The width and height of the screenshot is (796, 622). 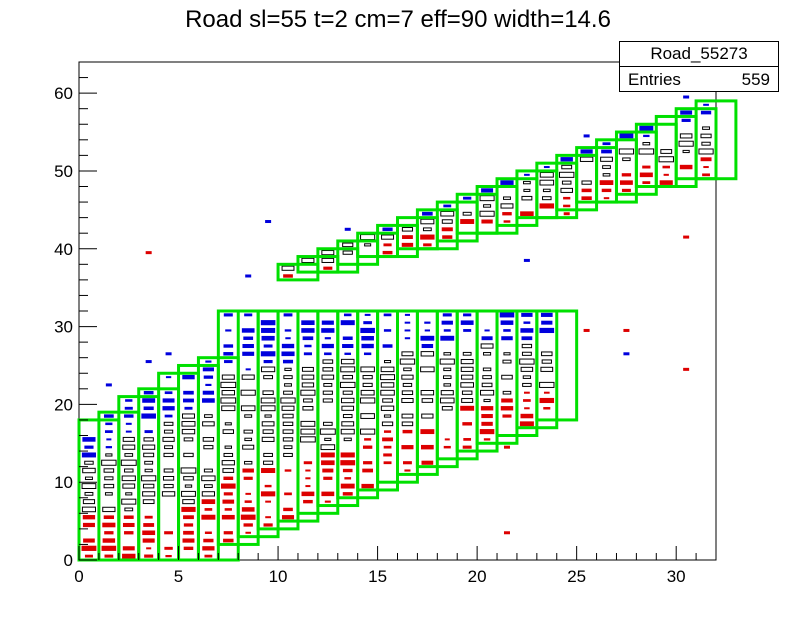 What do you see at coordinates (63, 93) in the screenshot?
I see `y-tick-label: 60` at bounding box center [63, 93].